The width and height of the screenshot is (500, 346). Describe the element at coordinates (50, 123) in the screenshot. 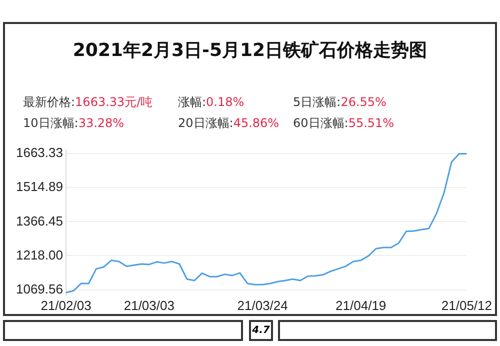

I see `text: 10日涨幅:` at that location.